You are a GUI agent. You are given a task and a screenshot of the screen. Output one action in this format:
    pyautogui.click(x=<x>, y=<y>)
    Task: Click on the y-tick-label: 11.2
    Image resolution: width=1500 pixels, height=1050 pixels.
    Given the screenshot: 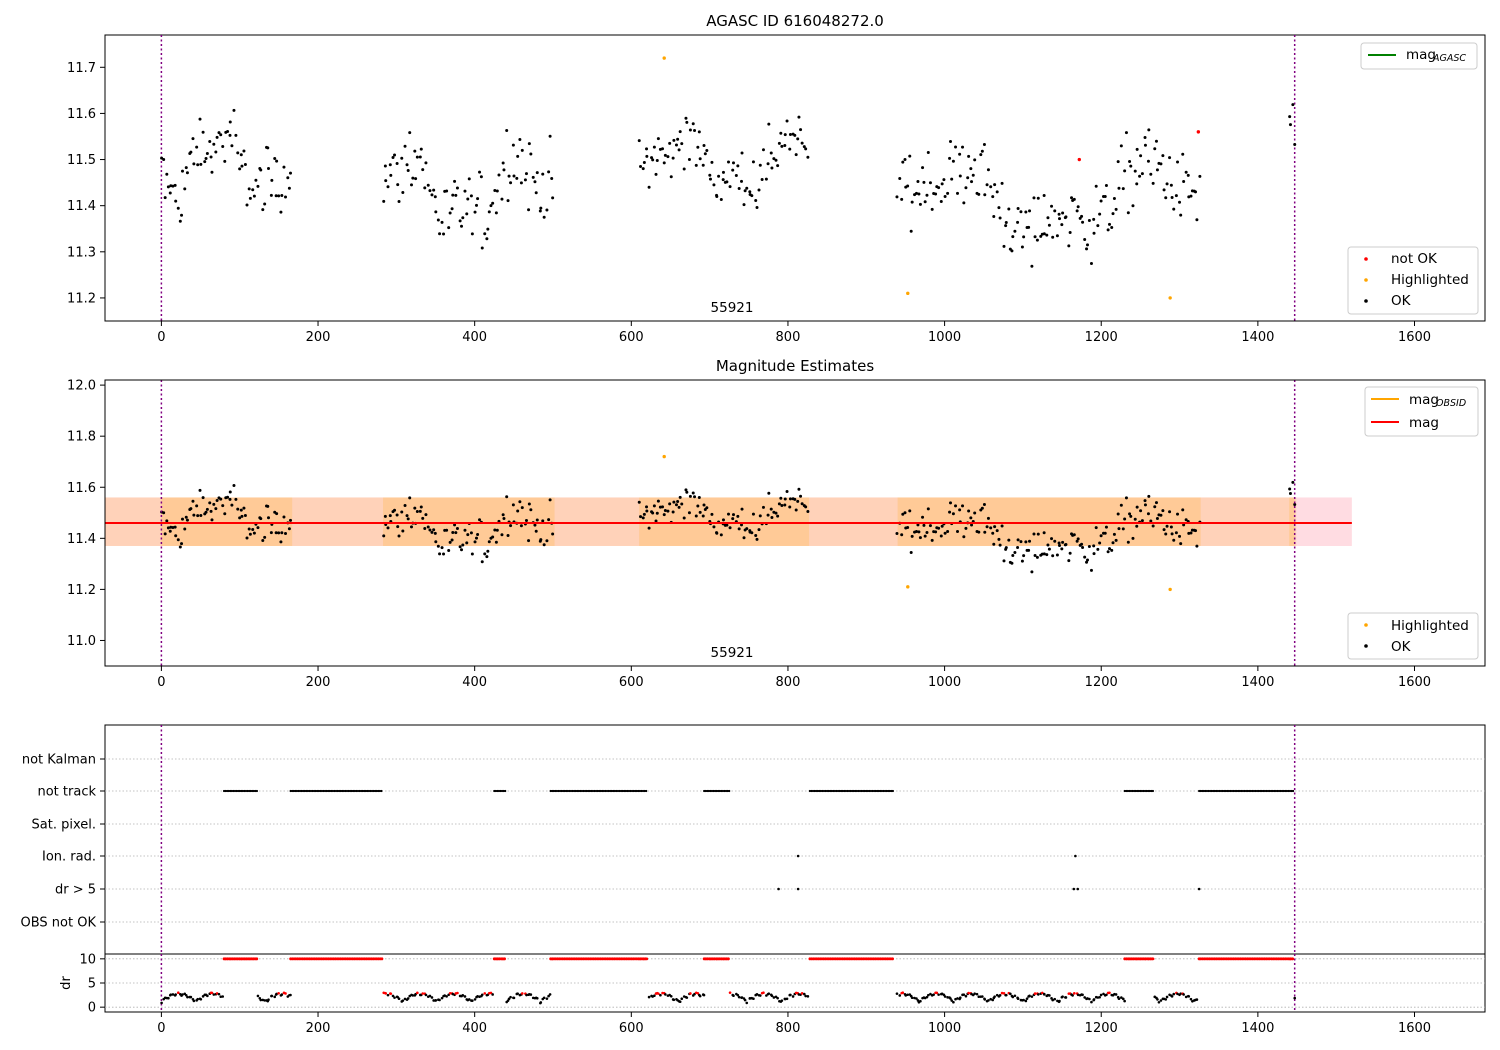 What is the action you would take?
    pyautogui.click(x=81, y=298)
    